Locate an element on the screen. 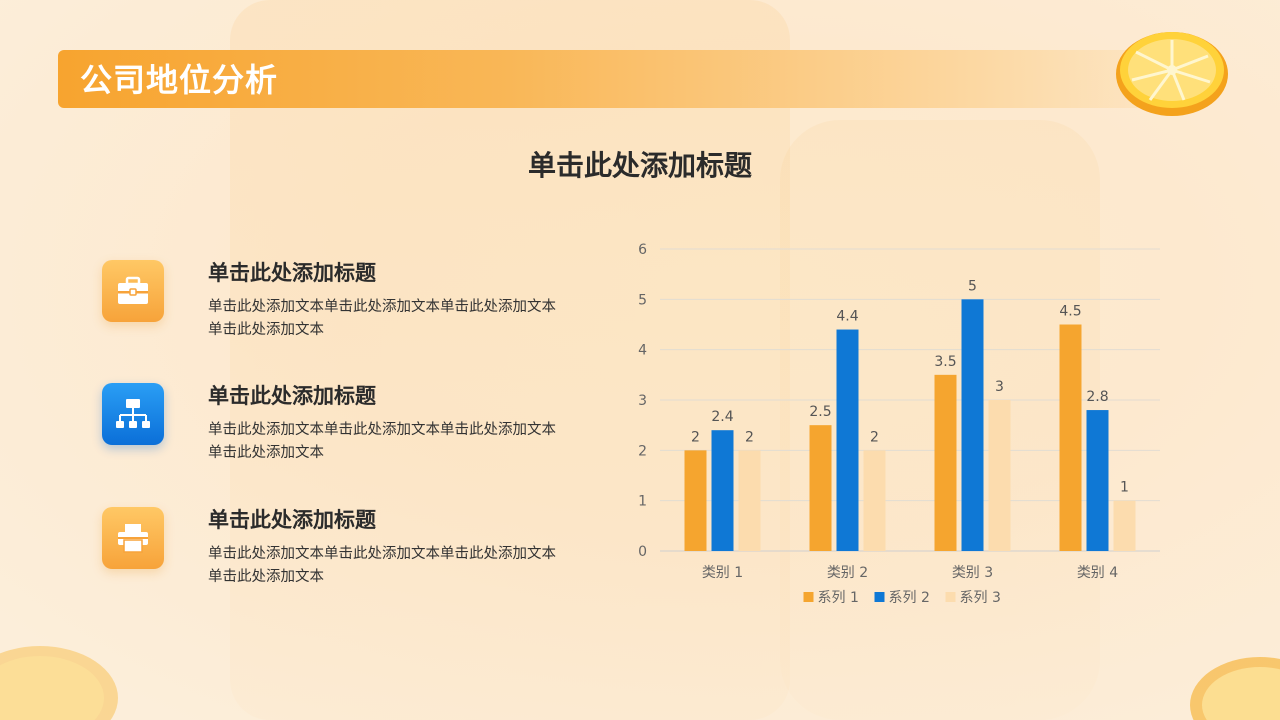 The height and width of the screenshot is (720, 1280). y-tick-label: 3 is located at coordinates (642, 401).